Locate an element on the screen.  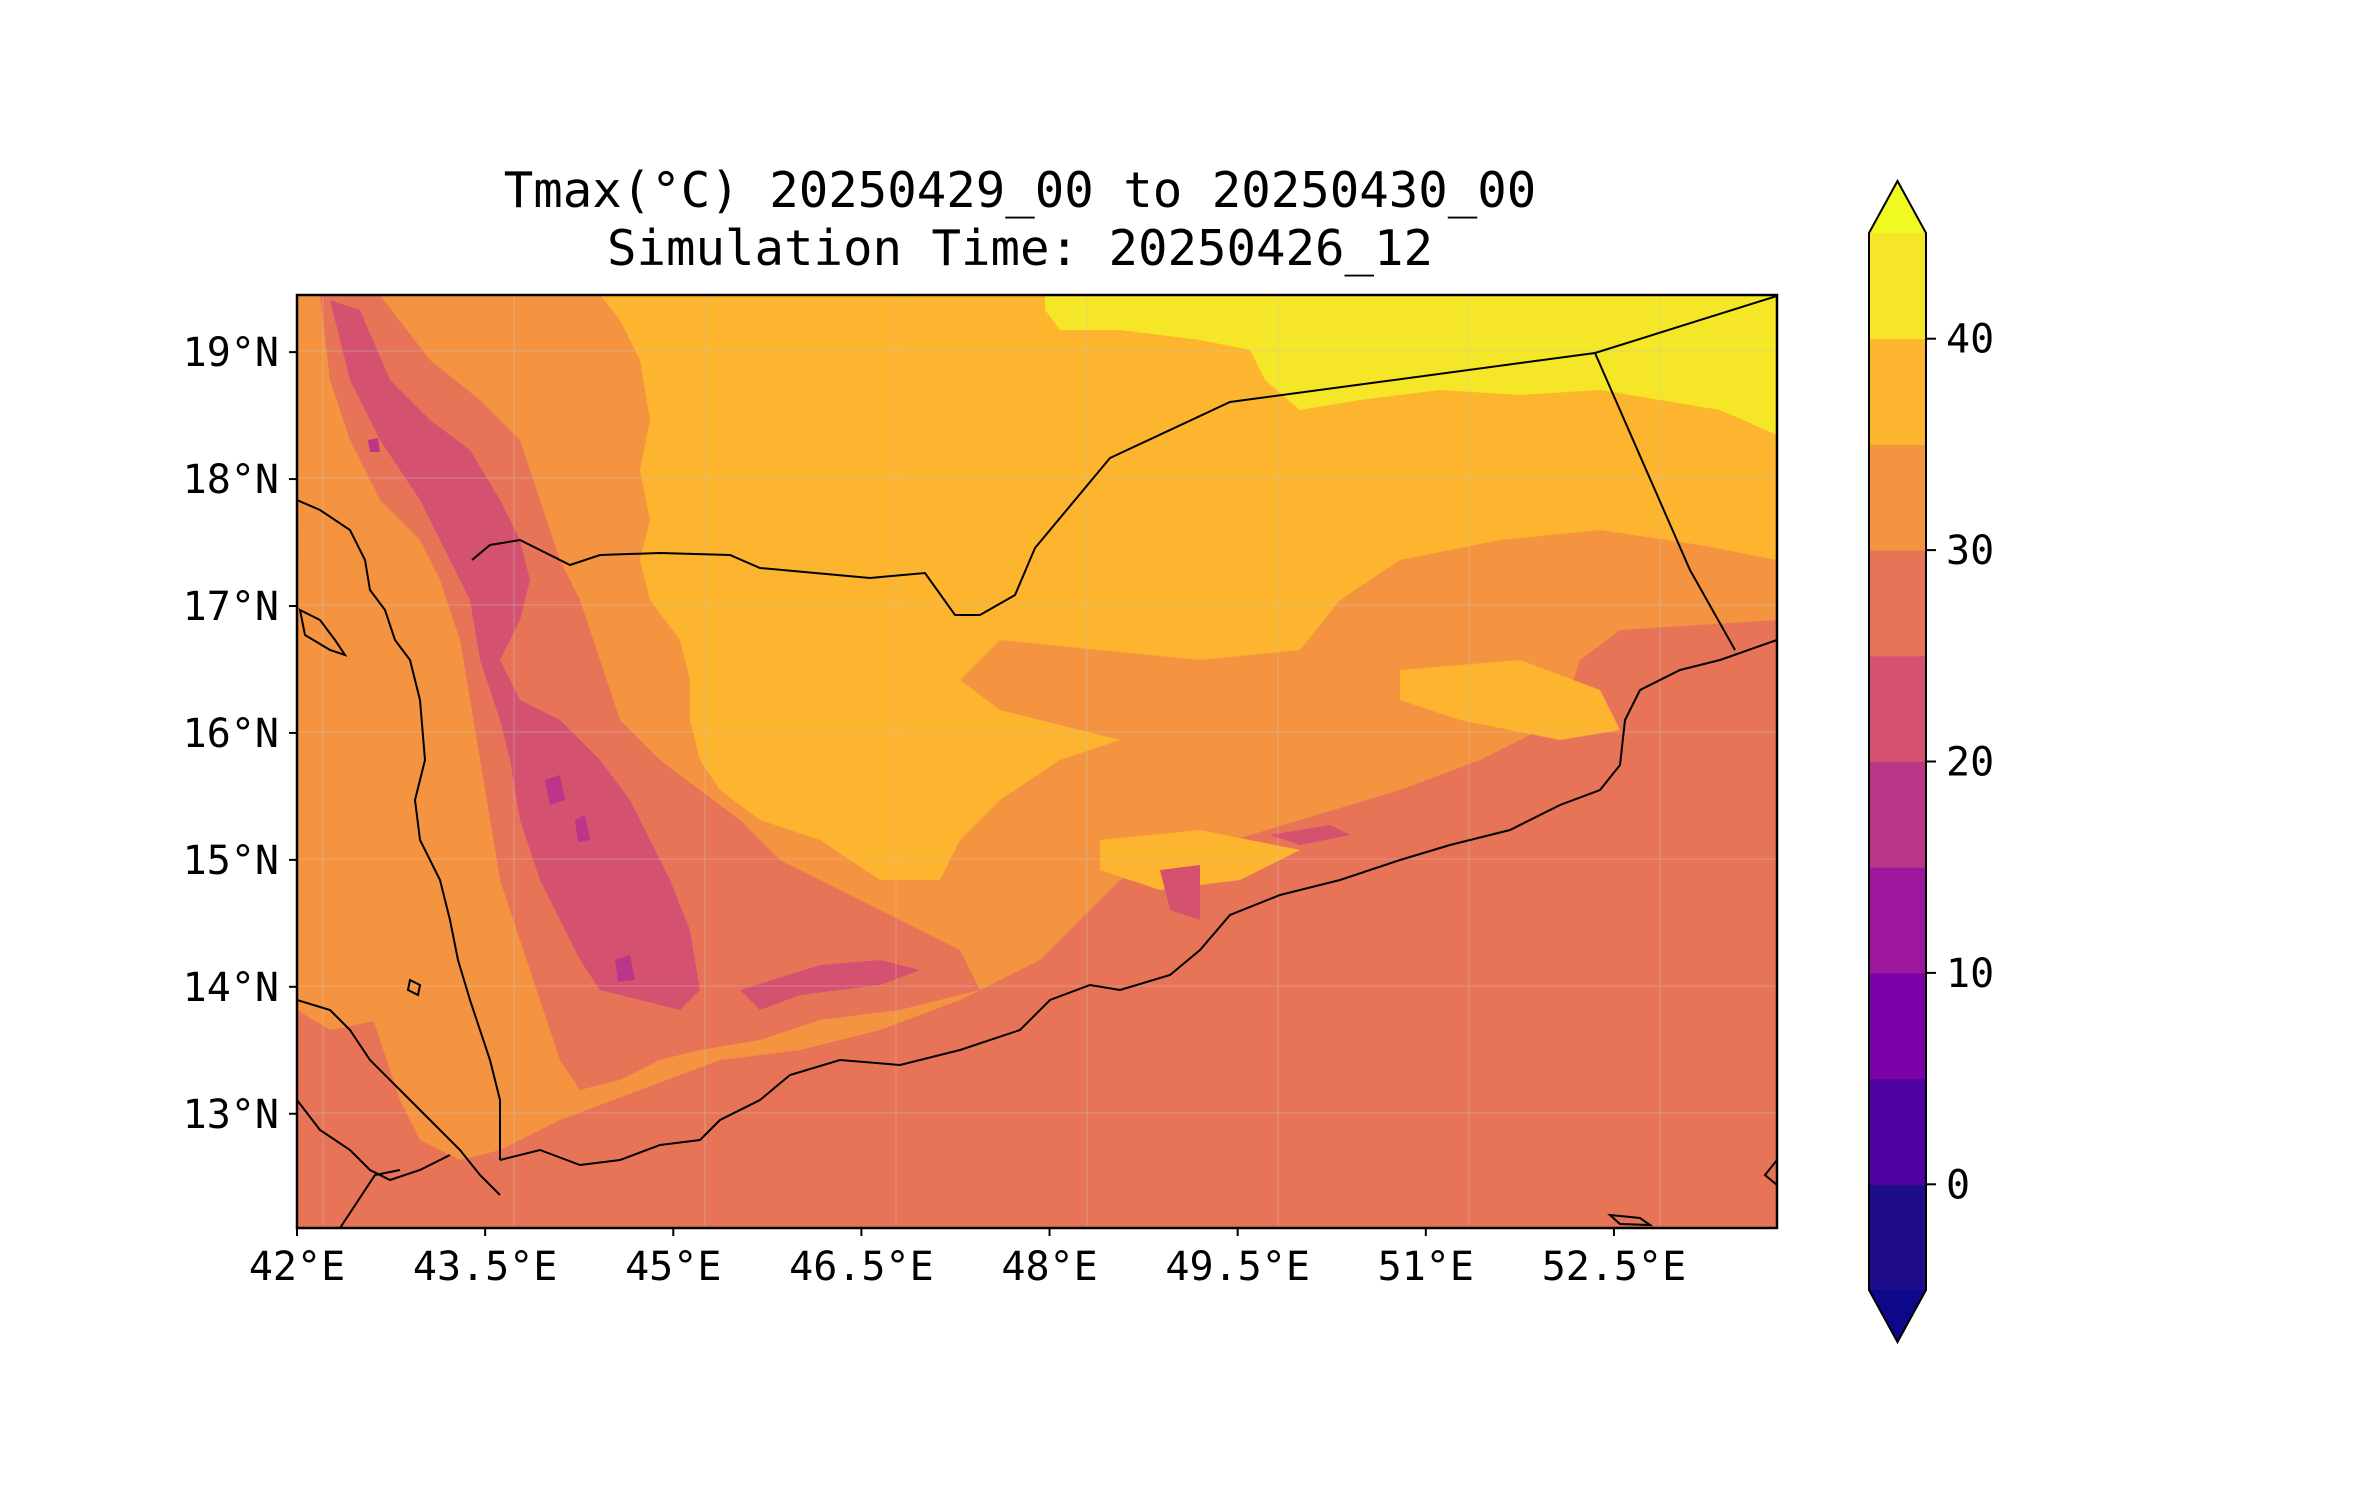
island-kamaran is located at coordinates (323, 632).